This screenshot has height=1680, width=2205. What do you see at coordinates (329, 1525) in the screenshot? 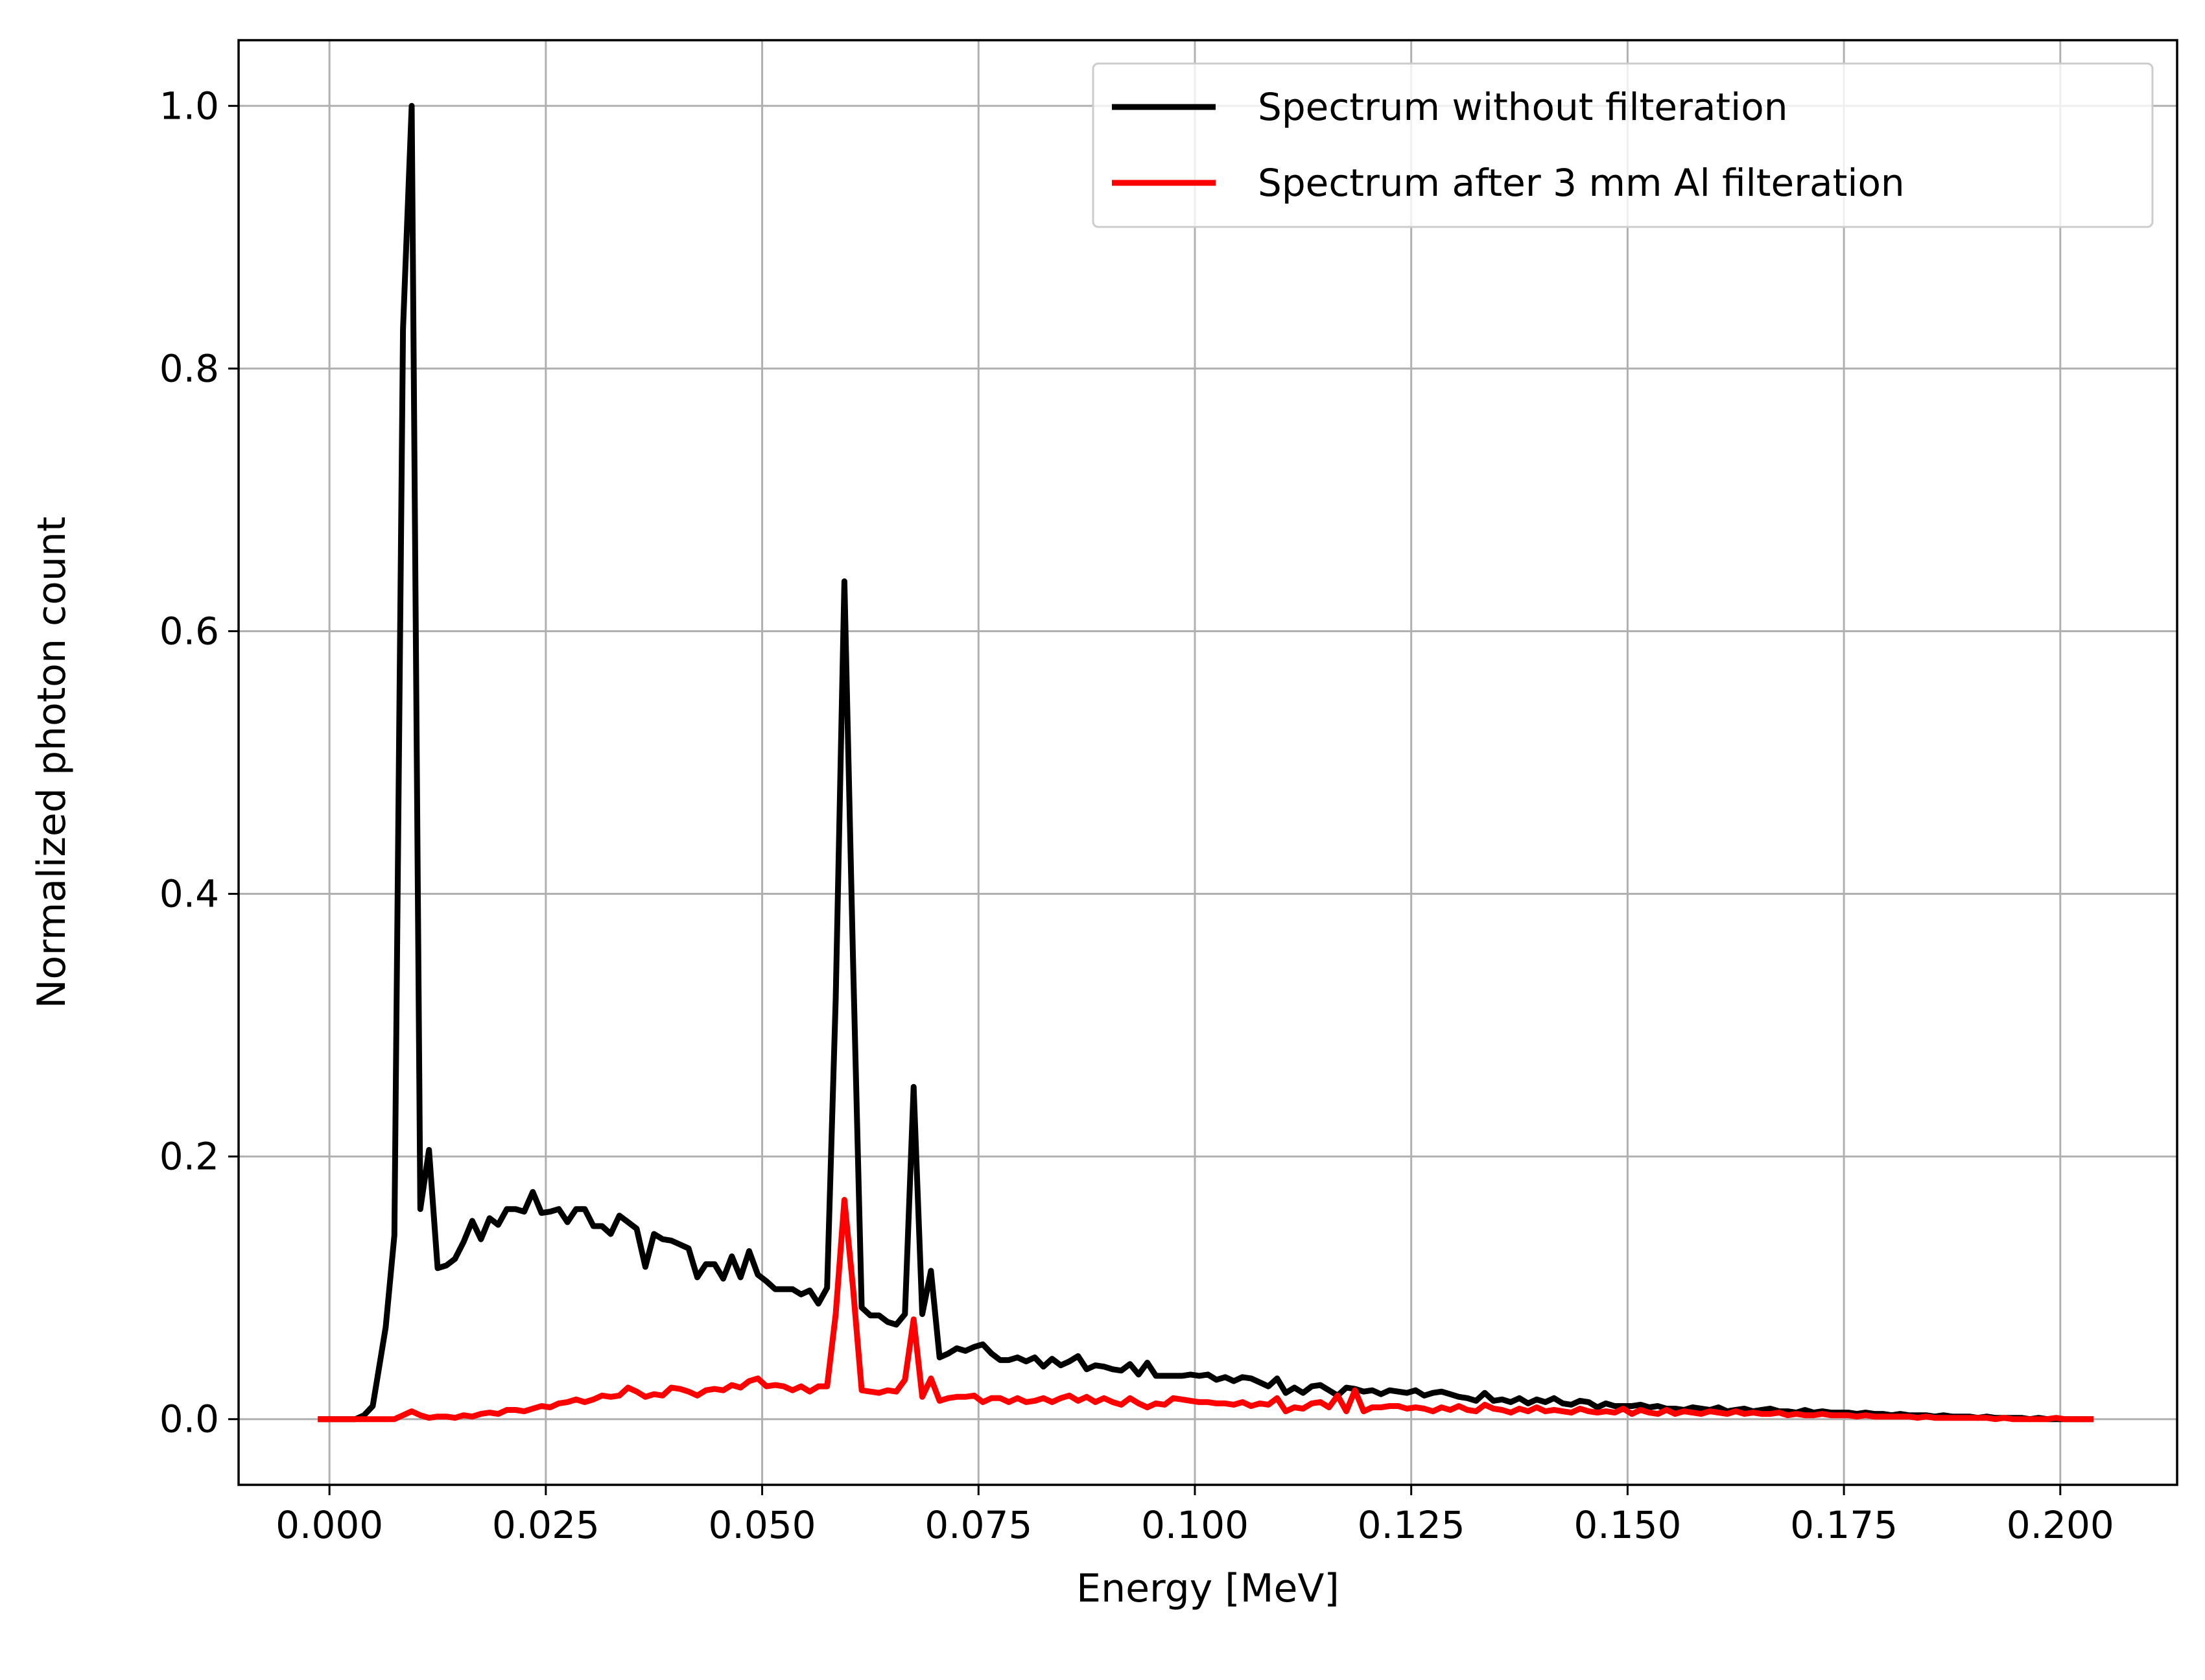
I see `x-tick-label: 0.000` at bounding box center [329, 1525].